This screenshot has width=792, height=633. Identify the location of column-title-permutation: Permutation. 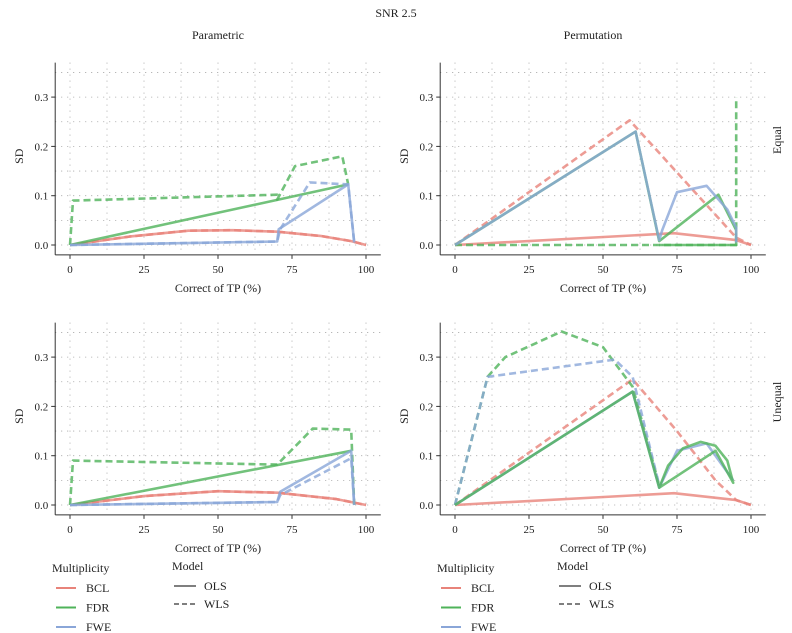
(593, 35).